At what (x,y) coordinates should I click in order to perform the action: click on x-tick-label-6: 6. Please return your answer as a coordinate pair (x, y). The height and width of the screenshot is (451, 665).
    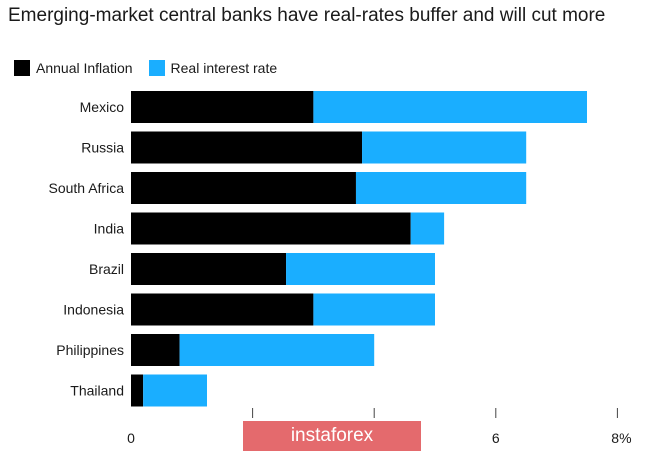
    Looking at the image, I should click on (496, 438).